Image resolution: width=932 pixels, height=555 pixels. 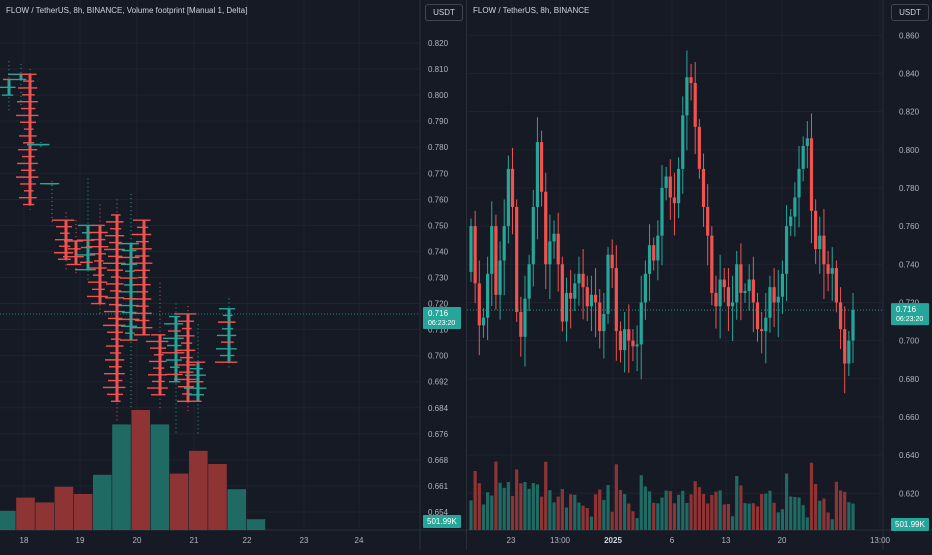 What do you see at coordinates (247, 540) in the screenshot?
I see `x-tick-label: 22` at bounding box center [247, 540].